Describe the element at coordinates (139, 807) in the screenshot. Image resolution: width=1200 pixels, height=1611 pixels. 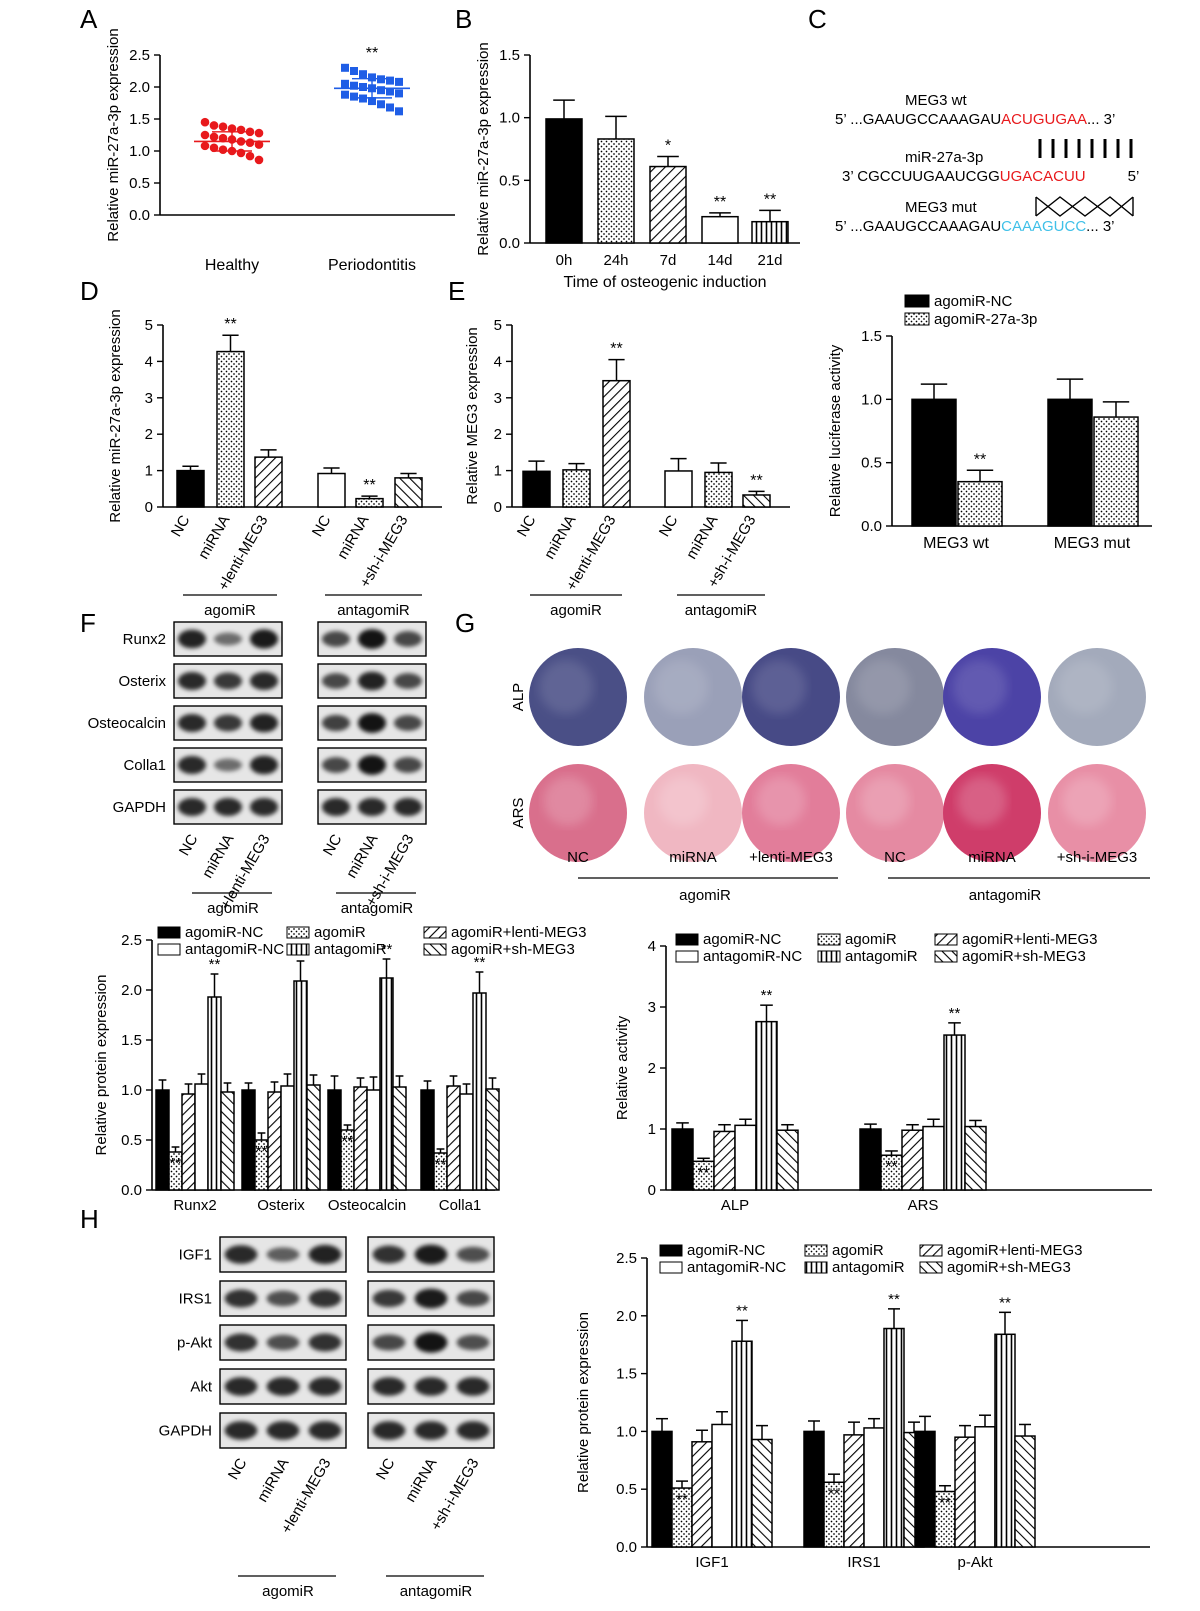
I see `blot-row-label: GAPDH` at that location.